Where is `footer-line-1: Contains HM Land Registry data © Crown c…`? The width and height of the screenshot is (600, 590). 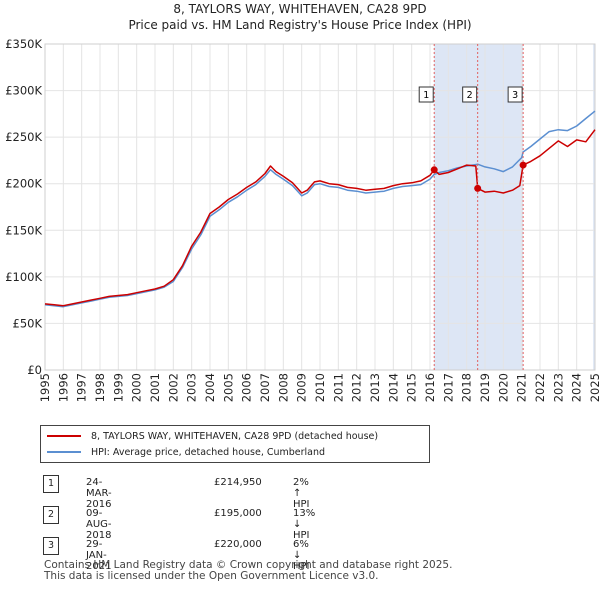
footer-line-1: Contains HM Land Registry data © Crown c… is located at coordinates (248, 565).